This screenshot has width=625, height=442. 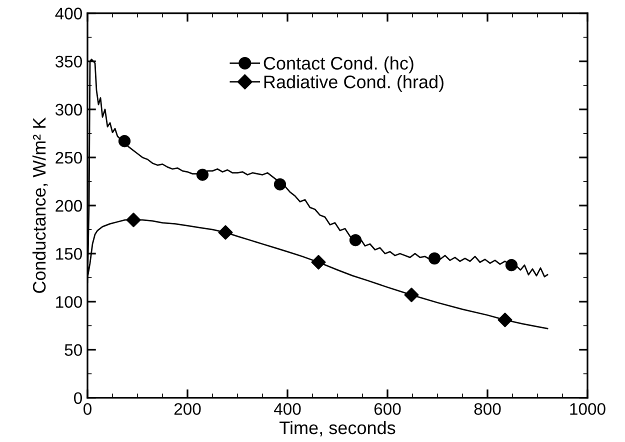 I want to click on y-tick-label: 100, so click(x=69, y=302).